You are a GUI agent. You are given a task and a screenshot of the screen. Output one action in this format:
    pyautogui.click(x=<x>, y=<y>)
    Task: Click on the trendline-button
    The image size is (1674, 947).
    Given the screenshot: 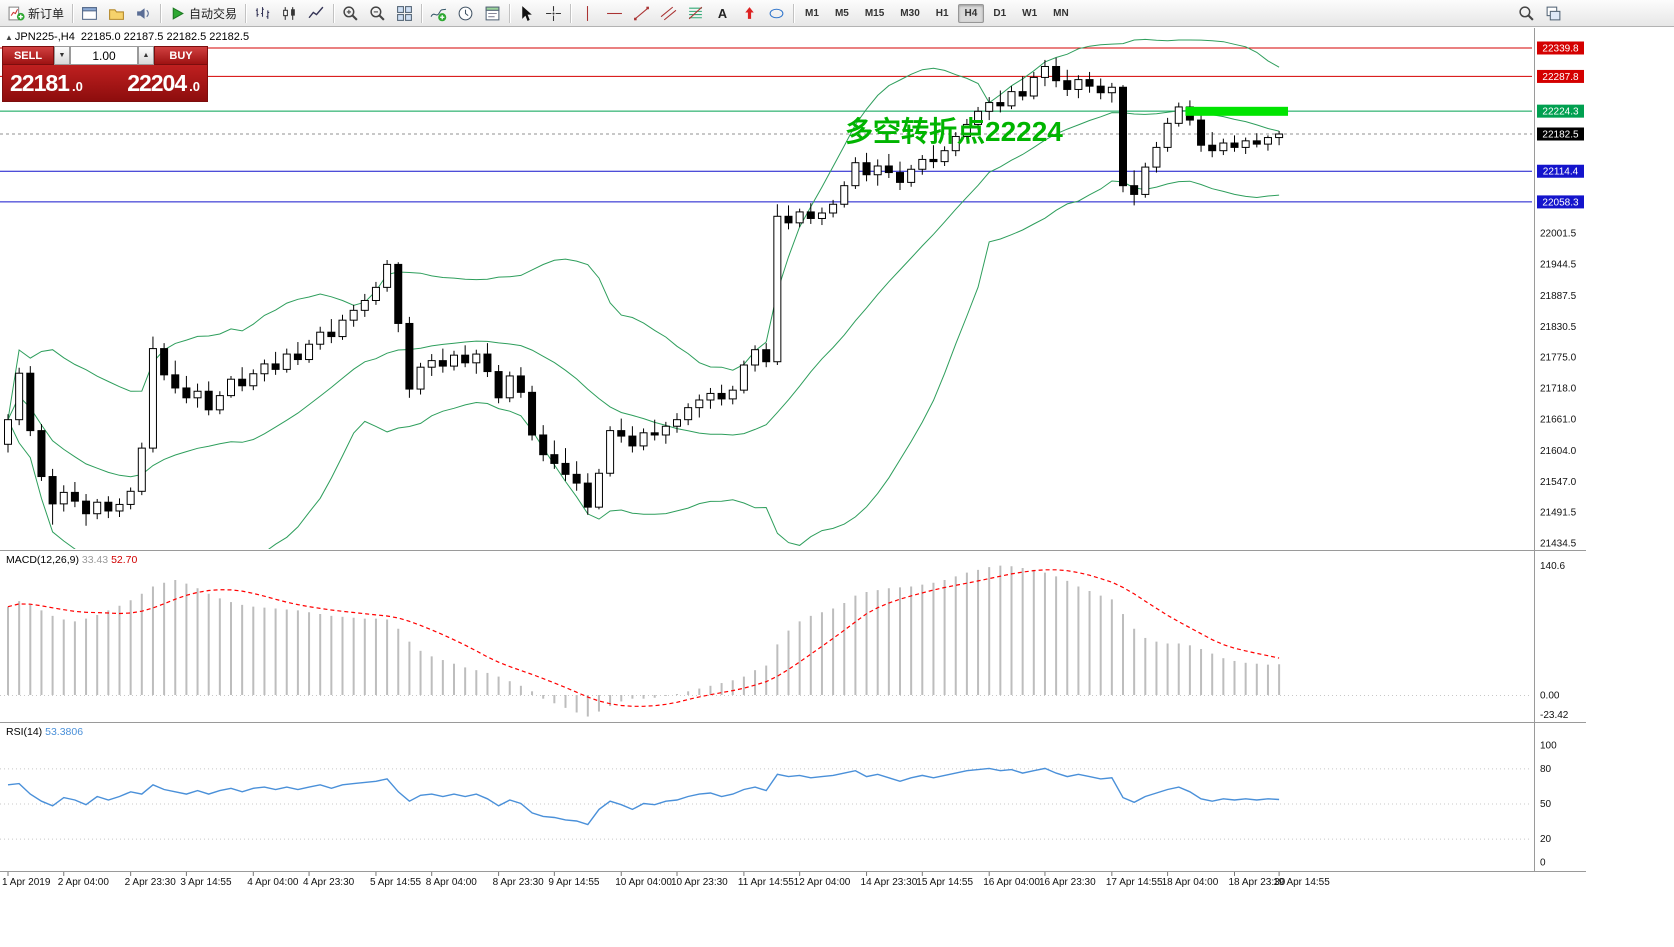 What is the action you would take?
    pyautogui.click(x=641, y=13)
    